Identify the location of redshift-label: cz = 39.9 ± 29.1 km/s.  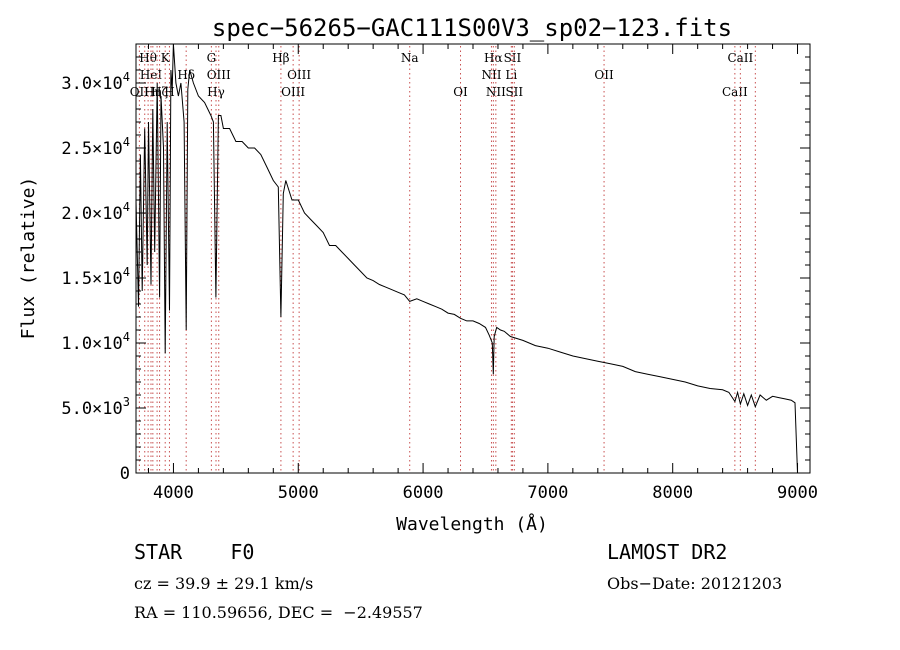
(224, 583).